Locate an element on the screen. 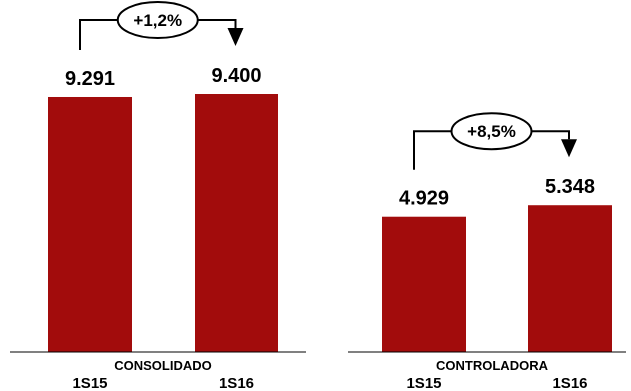  data-label: 5.348 is located at coordinates (570, 187).